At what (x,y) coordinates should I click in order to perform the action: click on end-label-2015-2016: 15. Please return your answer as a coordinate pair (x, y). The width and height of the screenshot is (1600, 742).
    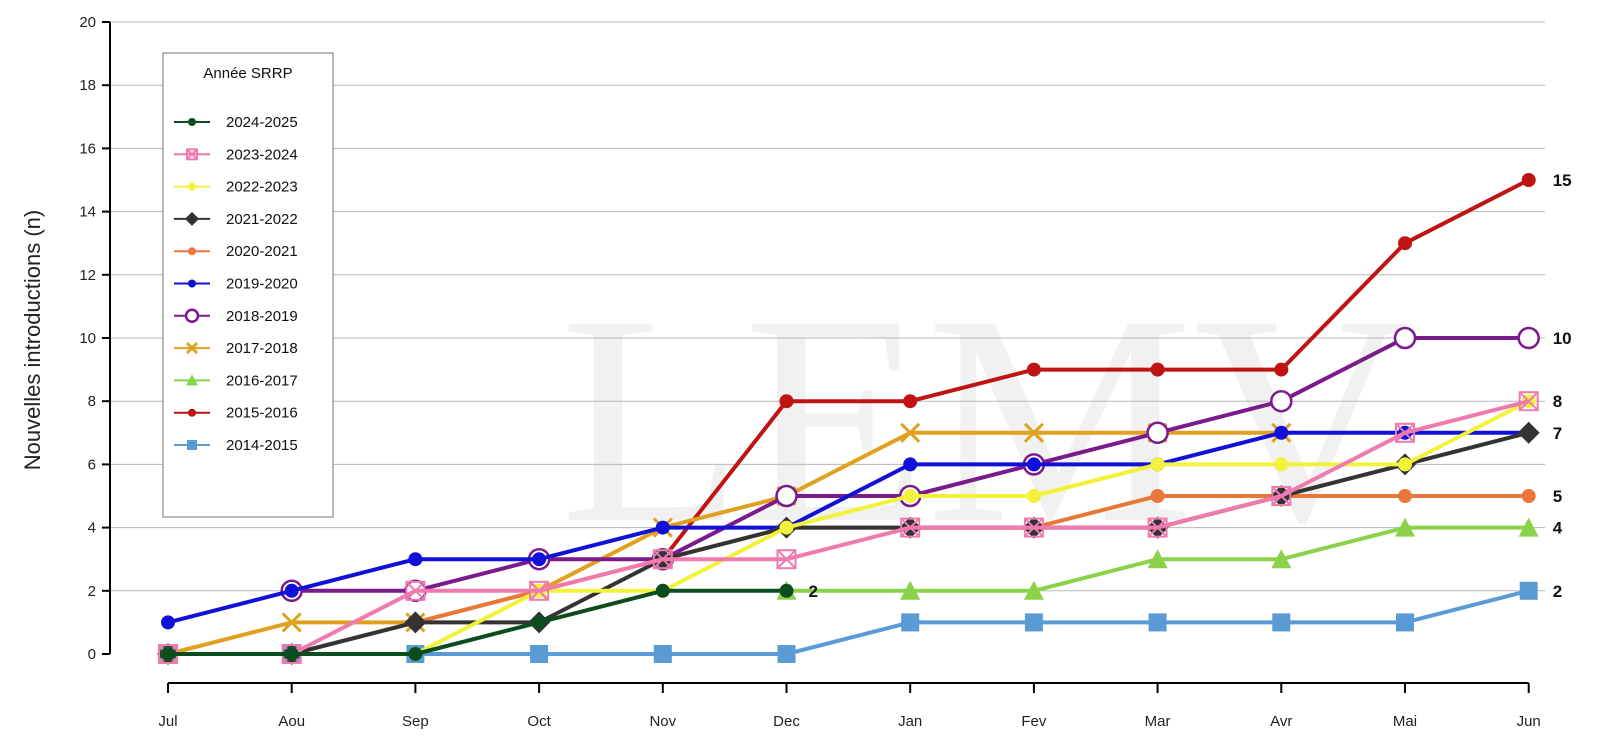
    Looking at the image, I should click on (1562, 180).